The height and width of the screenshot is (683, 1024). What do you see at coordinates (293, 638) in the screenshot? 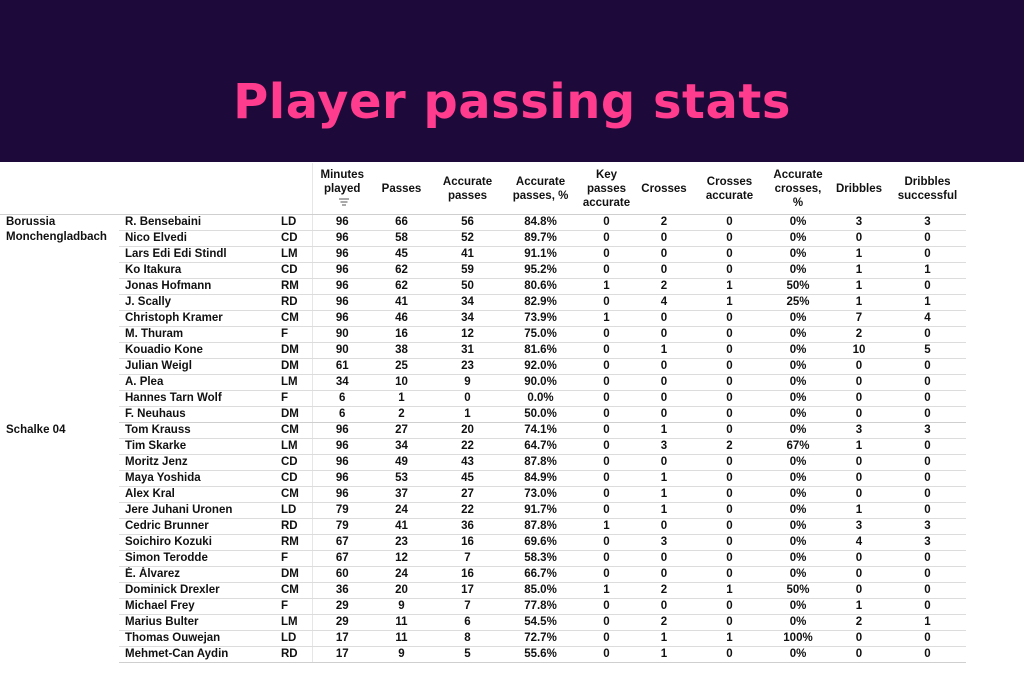
I see `player-position: LD` at bounding box center [293, 638].